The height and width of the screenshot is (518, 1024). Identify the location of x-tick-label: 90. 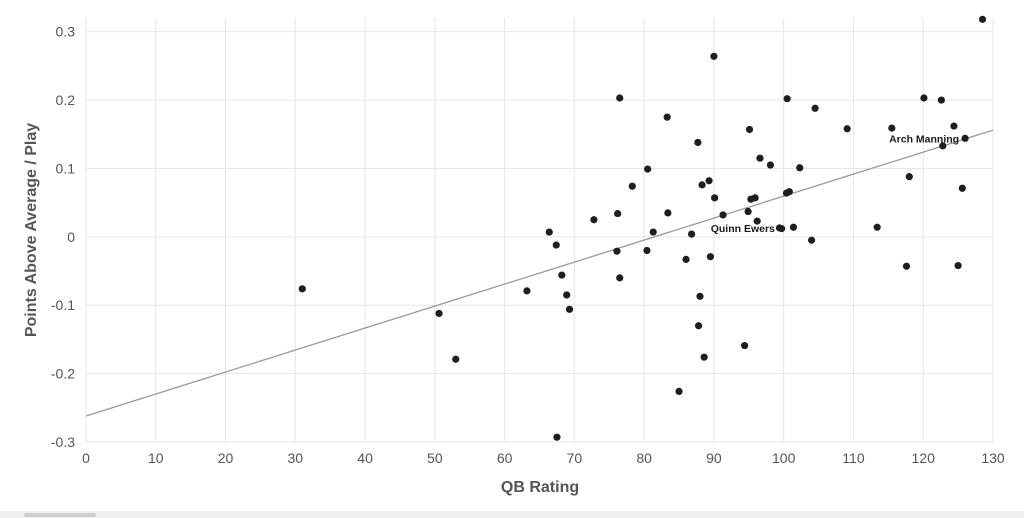
(714, 458).